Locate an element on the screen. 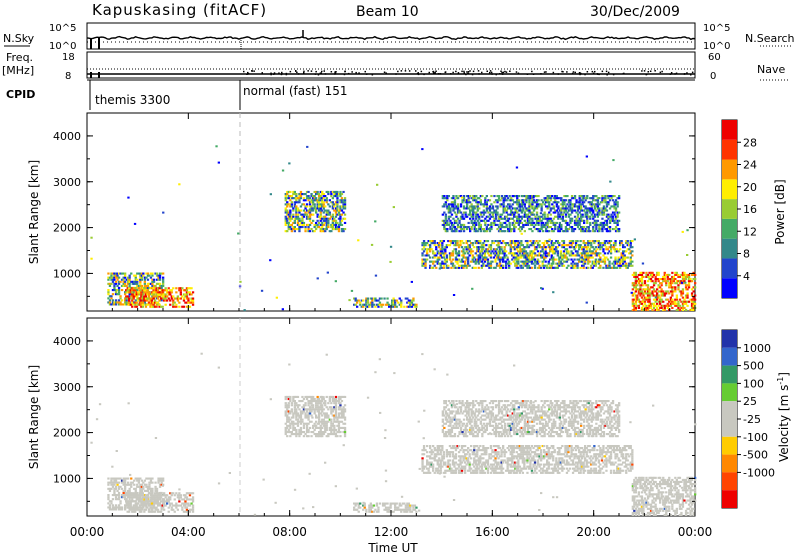 This screenshot has height=554, width=800. freq-tick-bottom: 8 is located at coordinates (68, 76).